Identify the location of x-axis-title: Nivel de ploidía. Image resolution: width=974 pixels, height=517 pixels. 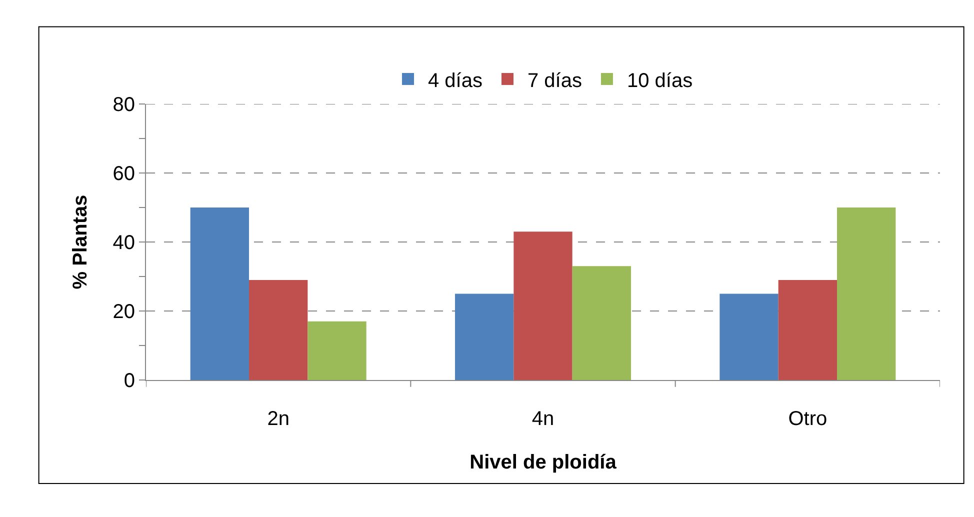
(544, 463).